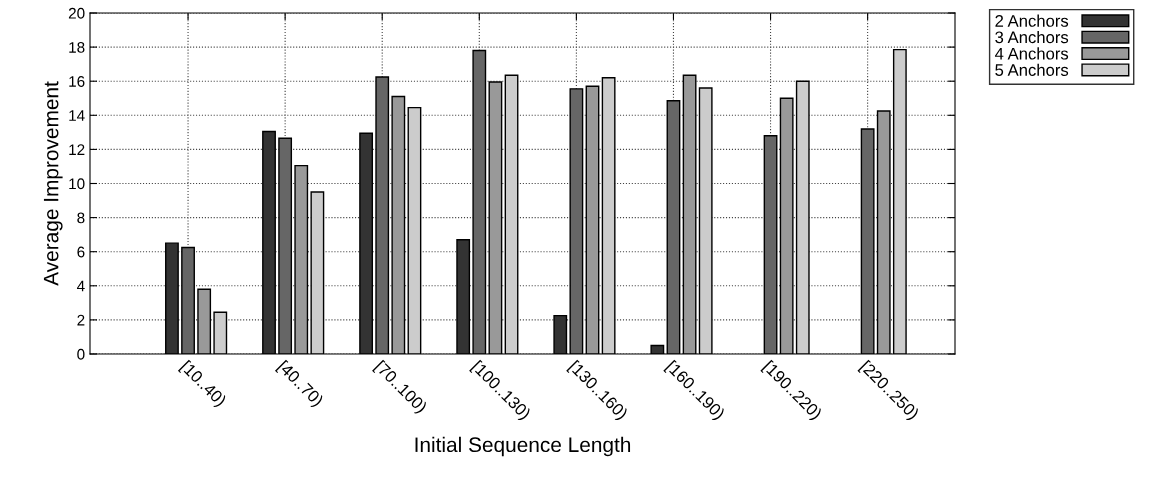 The width and height of the screenshot is (1171, 484). What do you see at coordinates (1032, 37) in the screenshot?
I see `legend-label: 3 Anchors` at bounding box center [1032, 37].